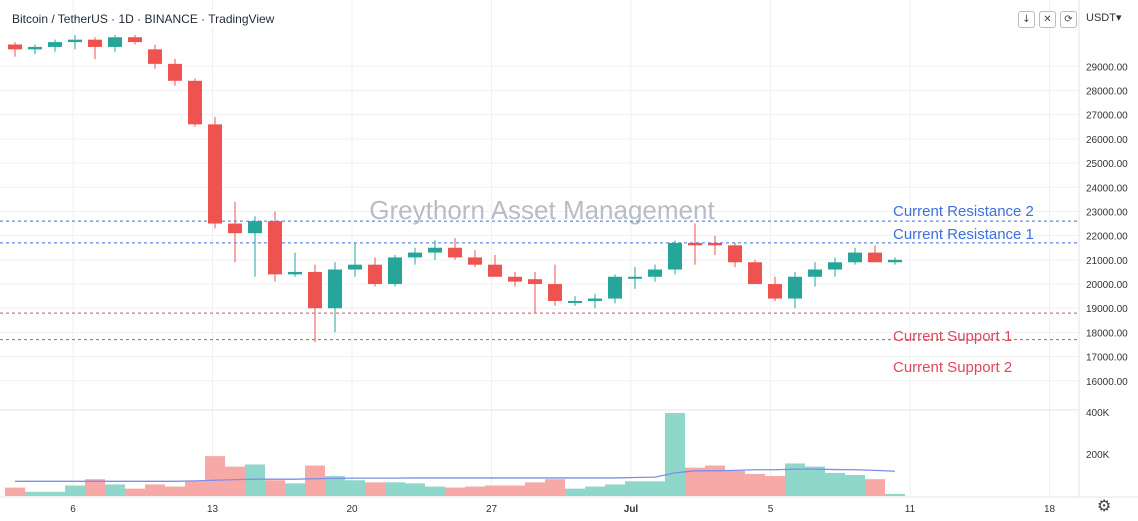 This screenshot has width=1138, height=521. What do you see at coordinates (604, 509) in the screenshot?
I see `time-axis: 6132027Jul5111825` at bounding box center [604, 509].